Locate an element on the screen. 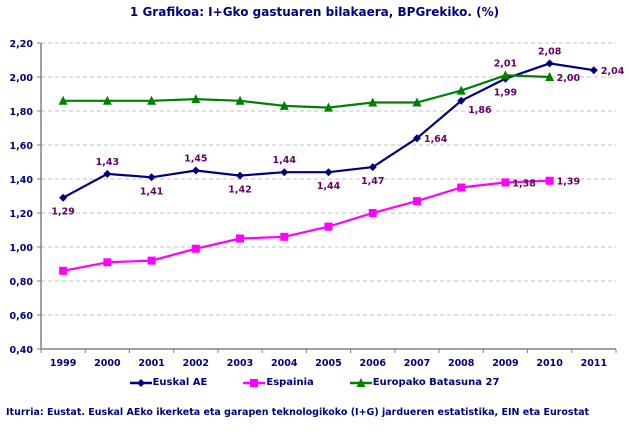 The image size is (629, 434). legend-item-europako-batasuna-27: Europako Batasuna 27 is located at coordinates (424, 382).